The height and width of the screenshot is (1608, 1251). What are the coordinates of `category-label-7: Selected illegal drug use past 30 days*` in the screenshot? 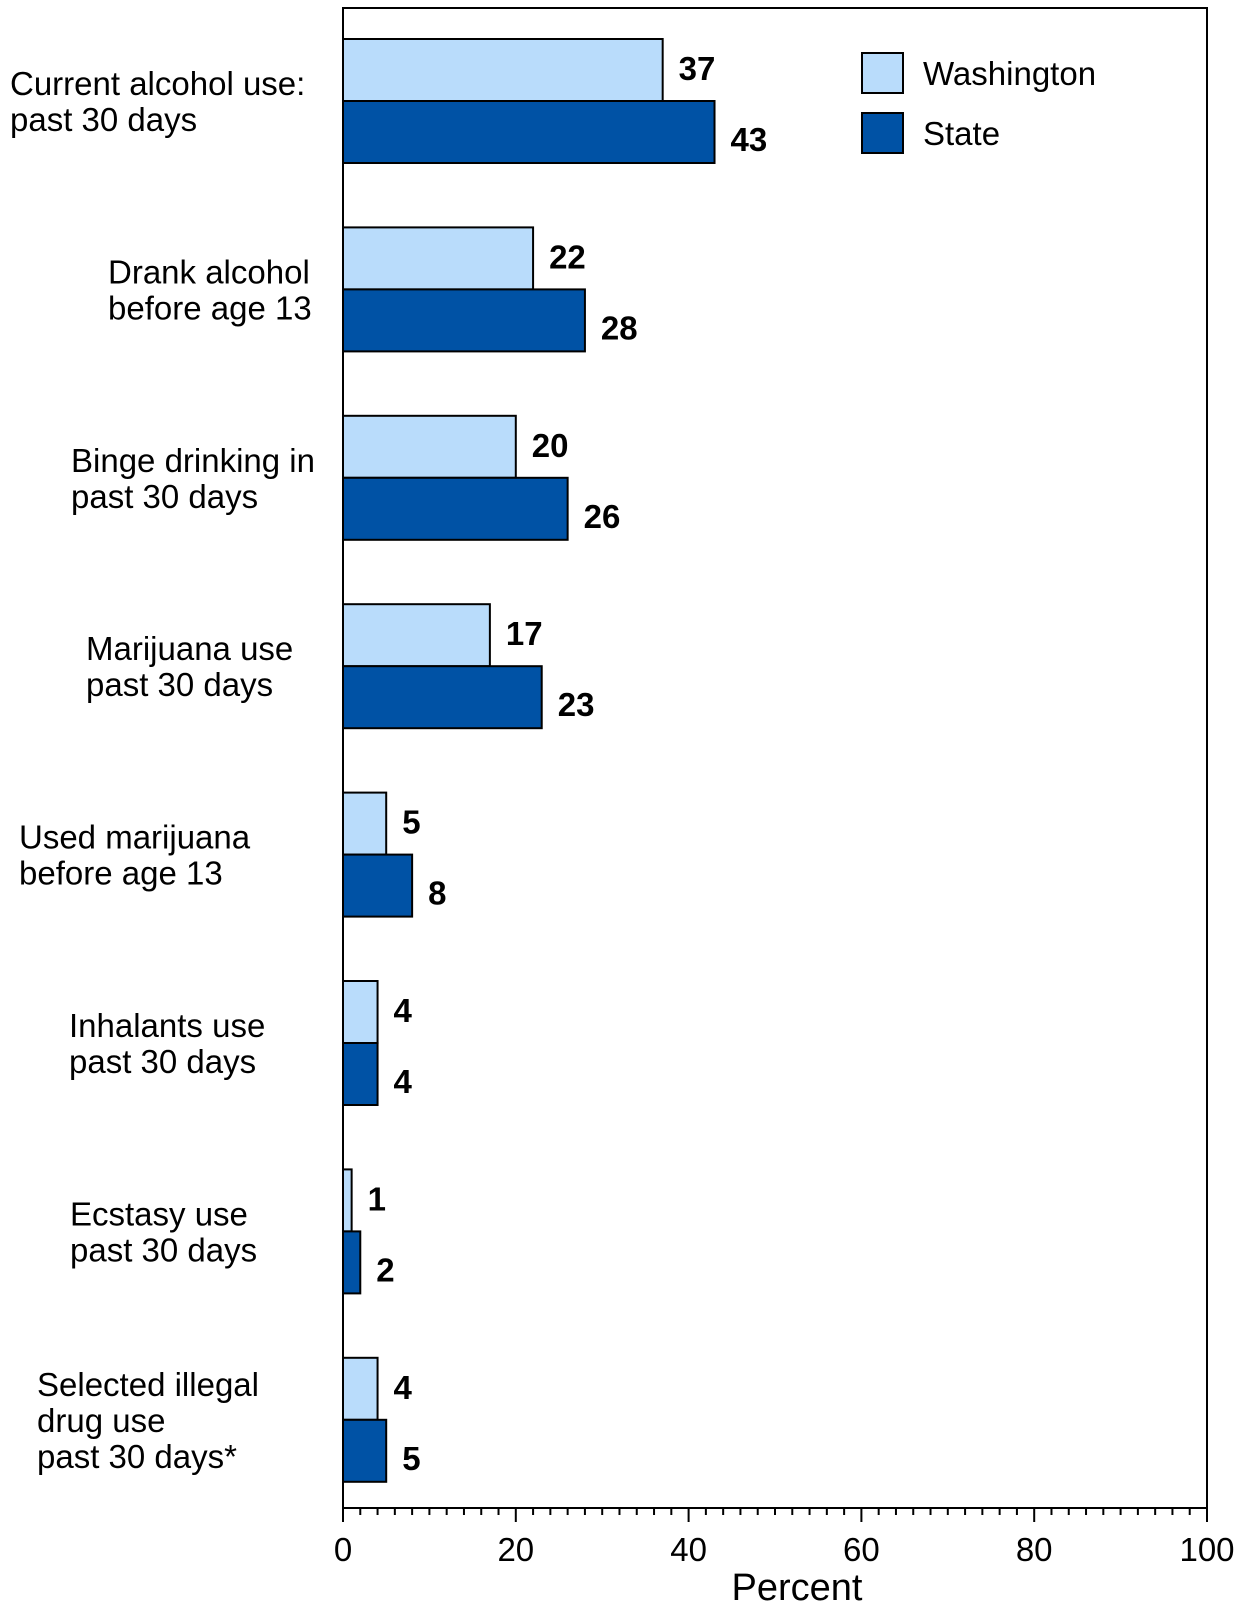 It's located at (148, 1420).